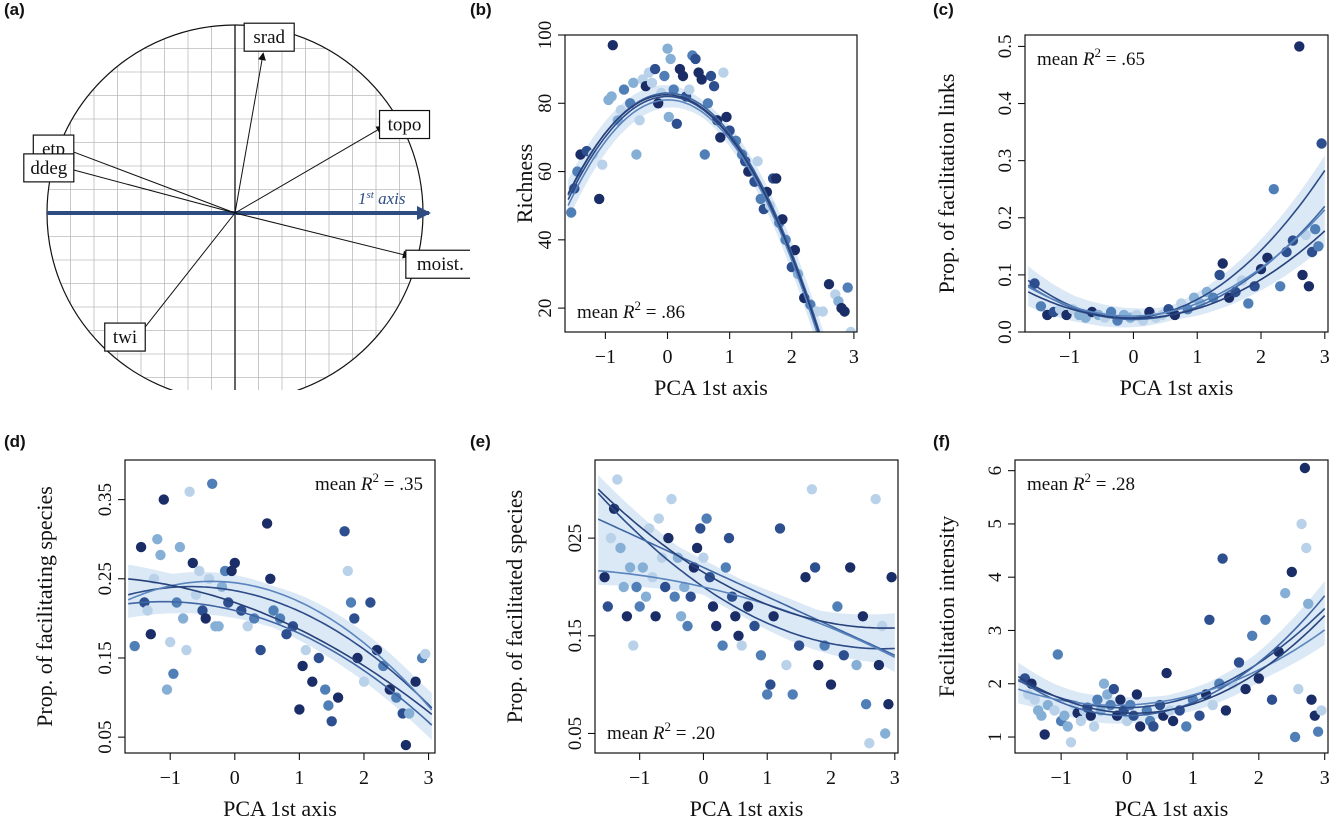 The height and width of the screenshot is (834, 1341). Describe the element at coordinates (995, 577) in the screenshot. I see `y-tick-label: 4` at that location.